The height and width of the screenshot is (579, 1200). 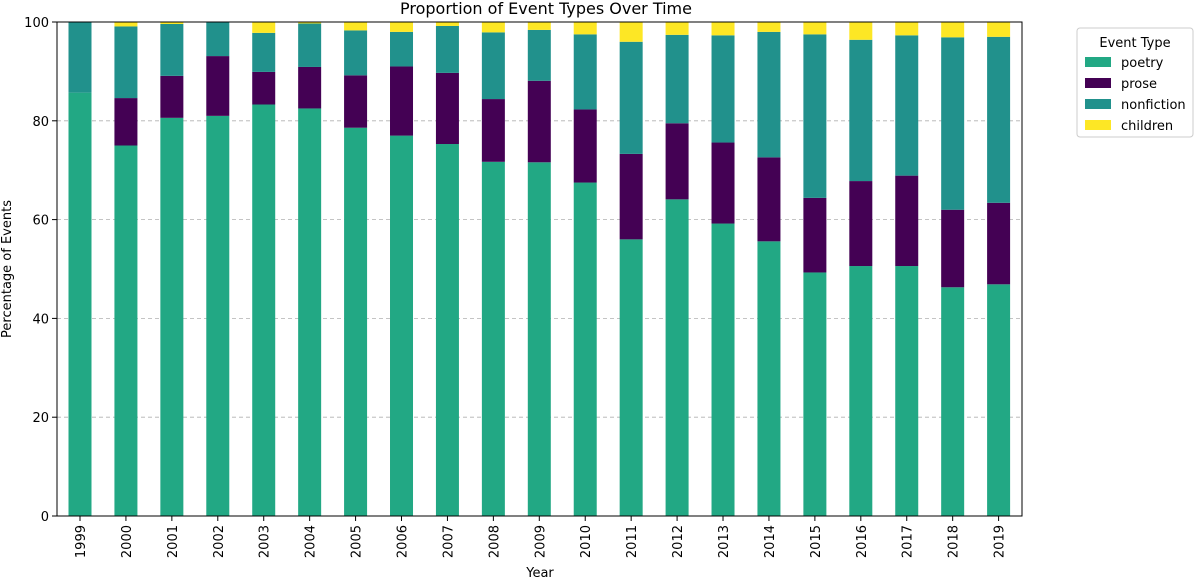 What do you see at coordinates (219, 541) in the screenshot?
I see `x-tick-label: 2002` at bounding box center [219, 541].